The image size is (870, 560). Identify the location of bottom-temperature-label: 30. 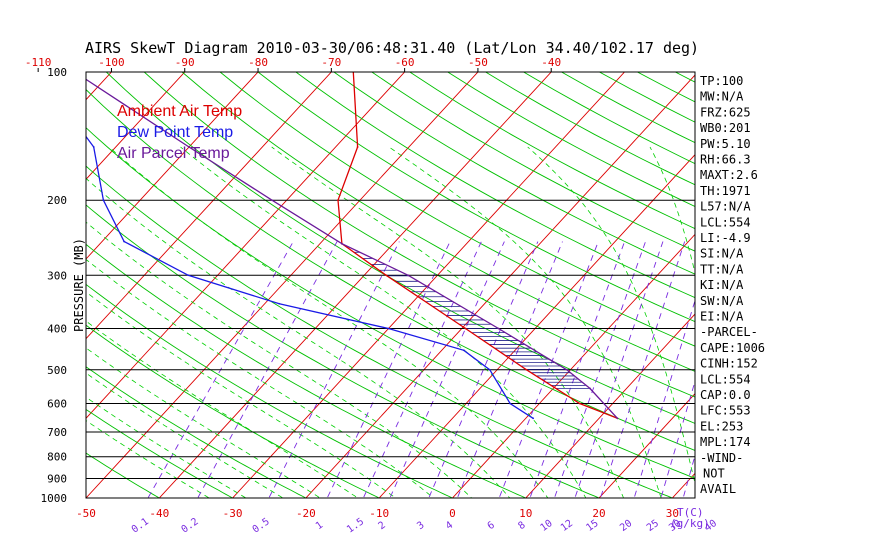
(672, 513).